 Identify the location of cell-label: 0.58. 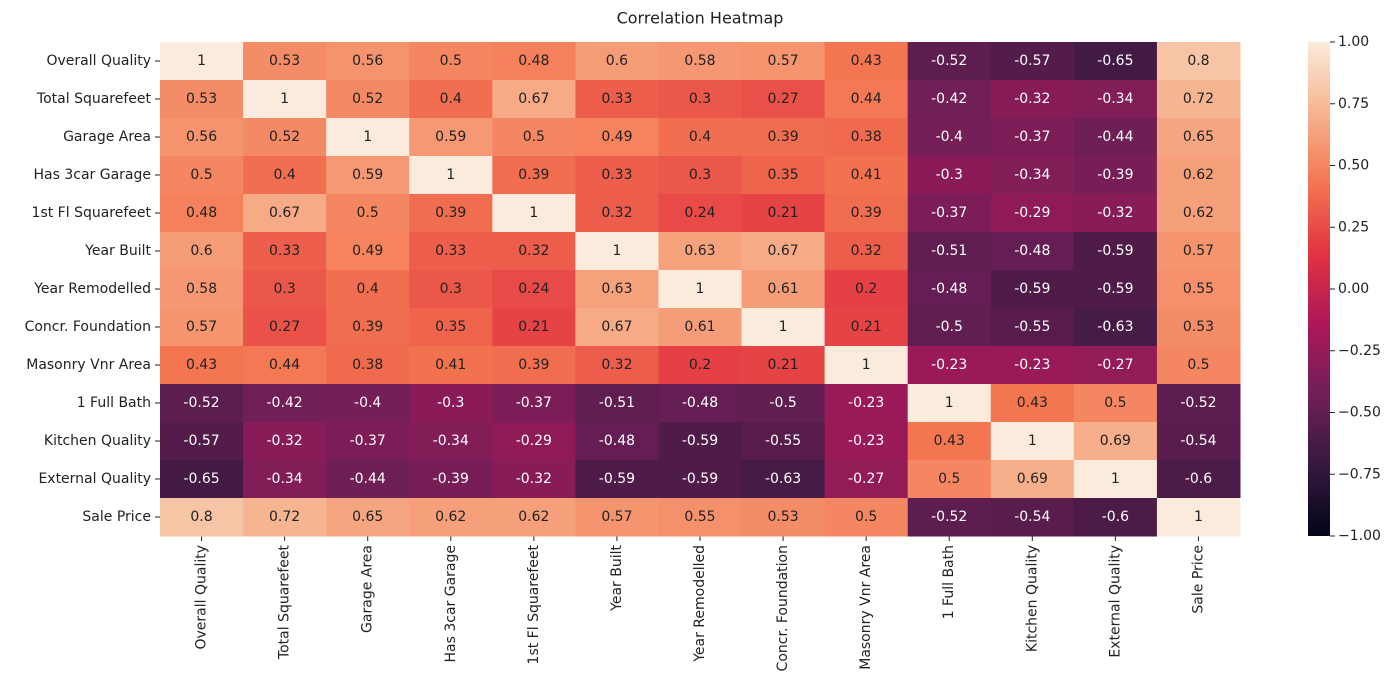
(201, 289).